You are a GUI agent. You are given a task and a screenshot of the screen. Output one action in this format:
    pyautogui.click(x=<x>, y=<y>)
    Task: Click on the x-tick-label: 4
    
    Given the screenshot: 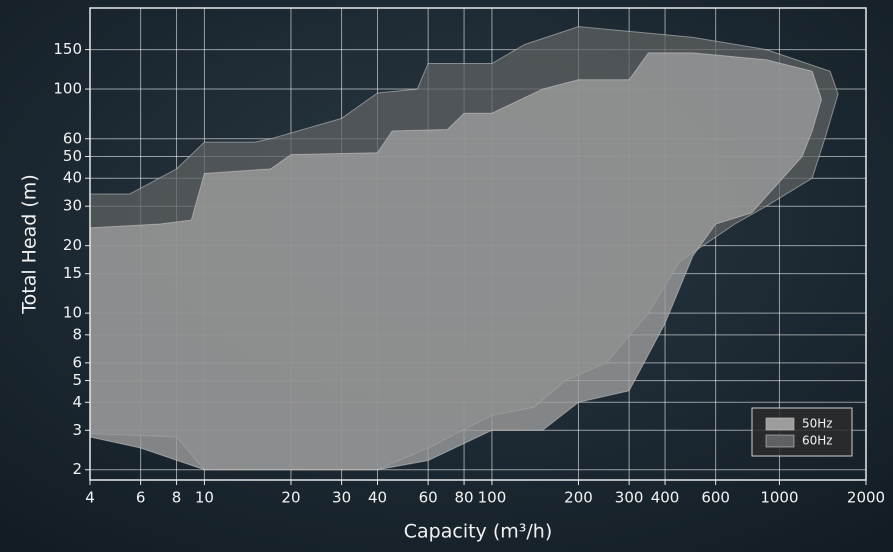 What is the action you would take?
    pyautogui.click(x=90, y=498)
    